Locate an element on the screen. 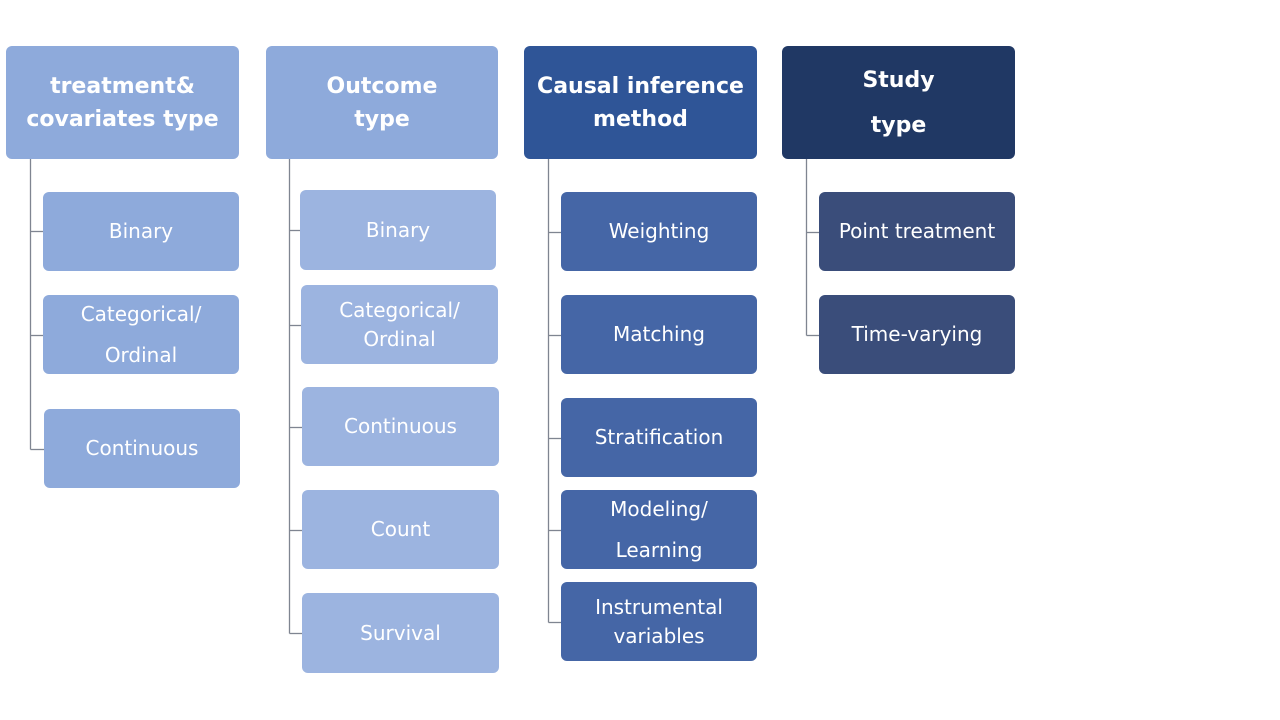  node-label: Count is located at coordinates (400, 529).